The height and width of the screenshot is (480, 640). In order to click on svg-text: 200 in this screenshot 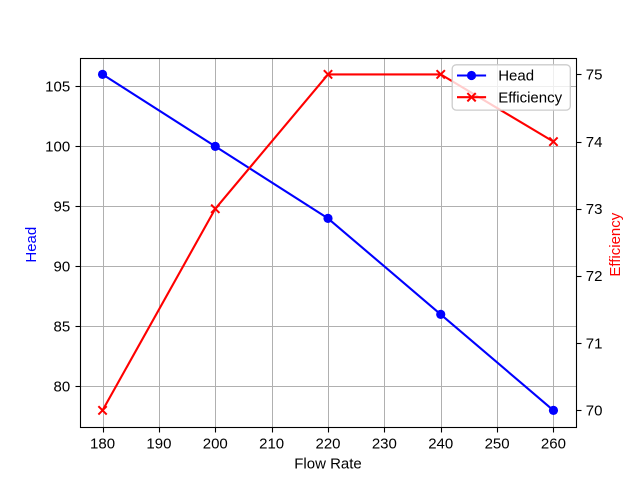, I will do `click(215, 443)`.